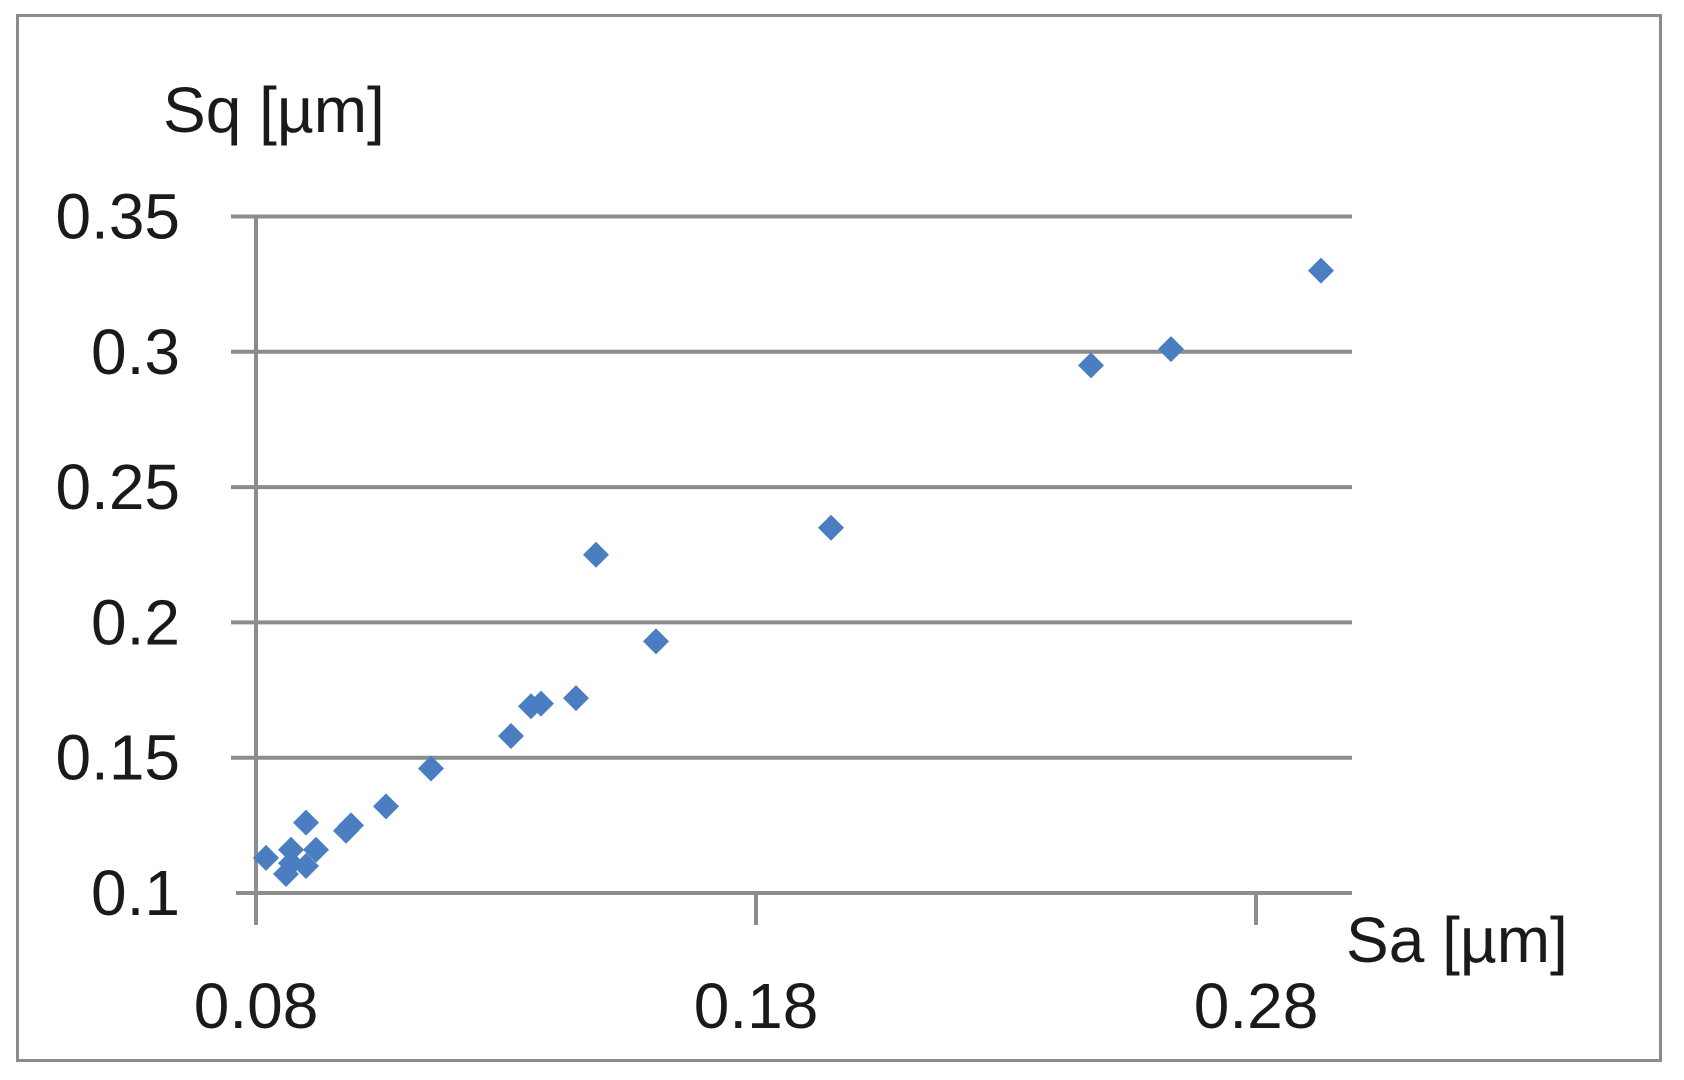 This screenshot has height=1080, width=1684. What do you see at coordinates (135, 352) in the screenshot?
I see `y-tick-label: 0.3` at bounding box center [135, 352].